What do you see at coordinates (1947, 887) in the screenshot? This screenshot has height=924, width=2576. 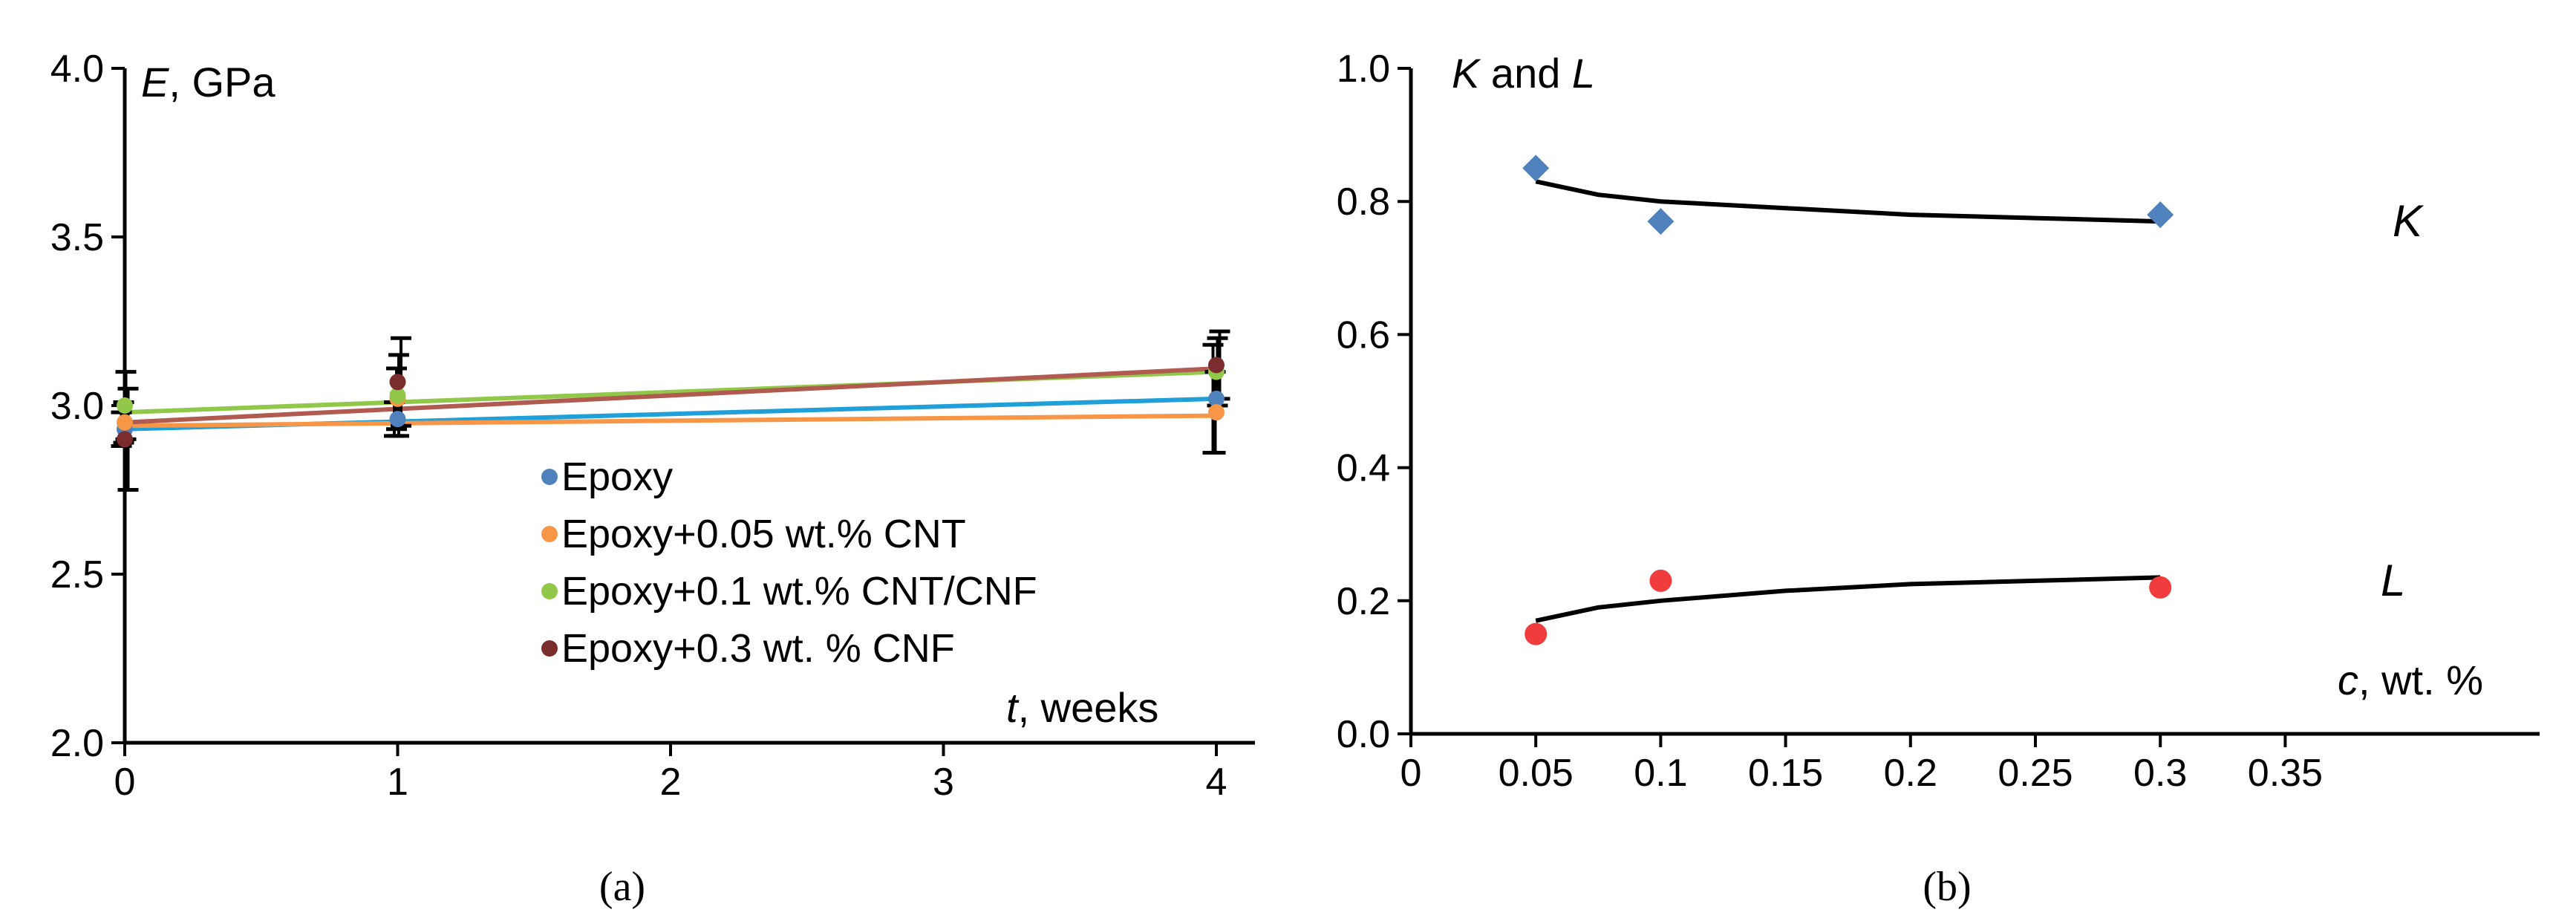 I see `b-panel-label: (b)` at bounding box center [1947, 887].